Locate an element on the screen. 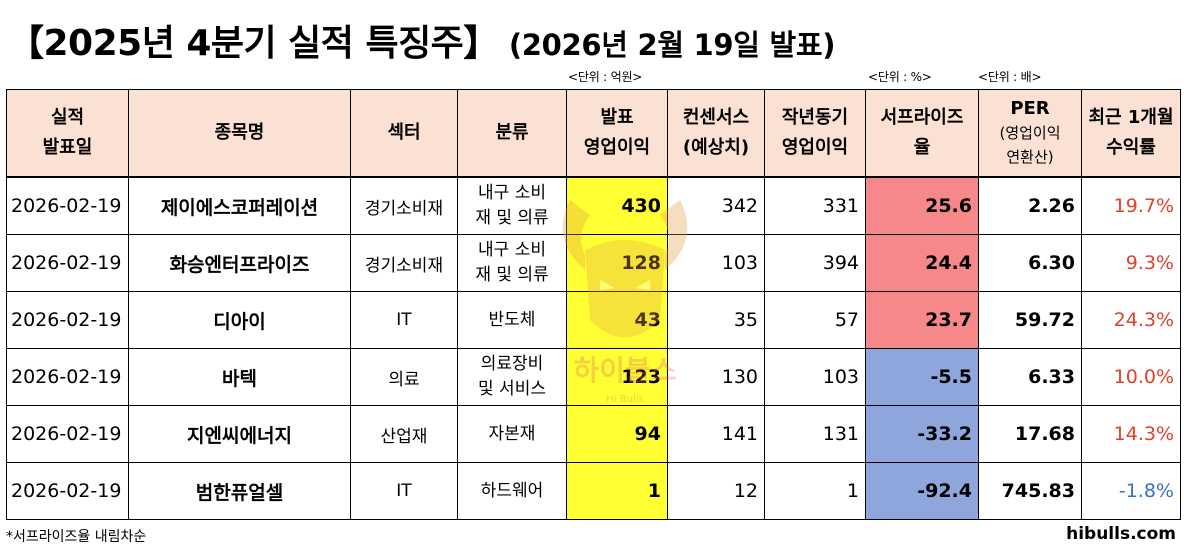 The width and height of the screenshot is (1184, 547). cell-prior-year: 131 is located at coordinates (815, 434).